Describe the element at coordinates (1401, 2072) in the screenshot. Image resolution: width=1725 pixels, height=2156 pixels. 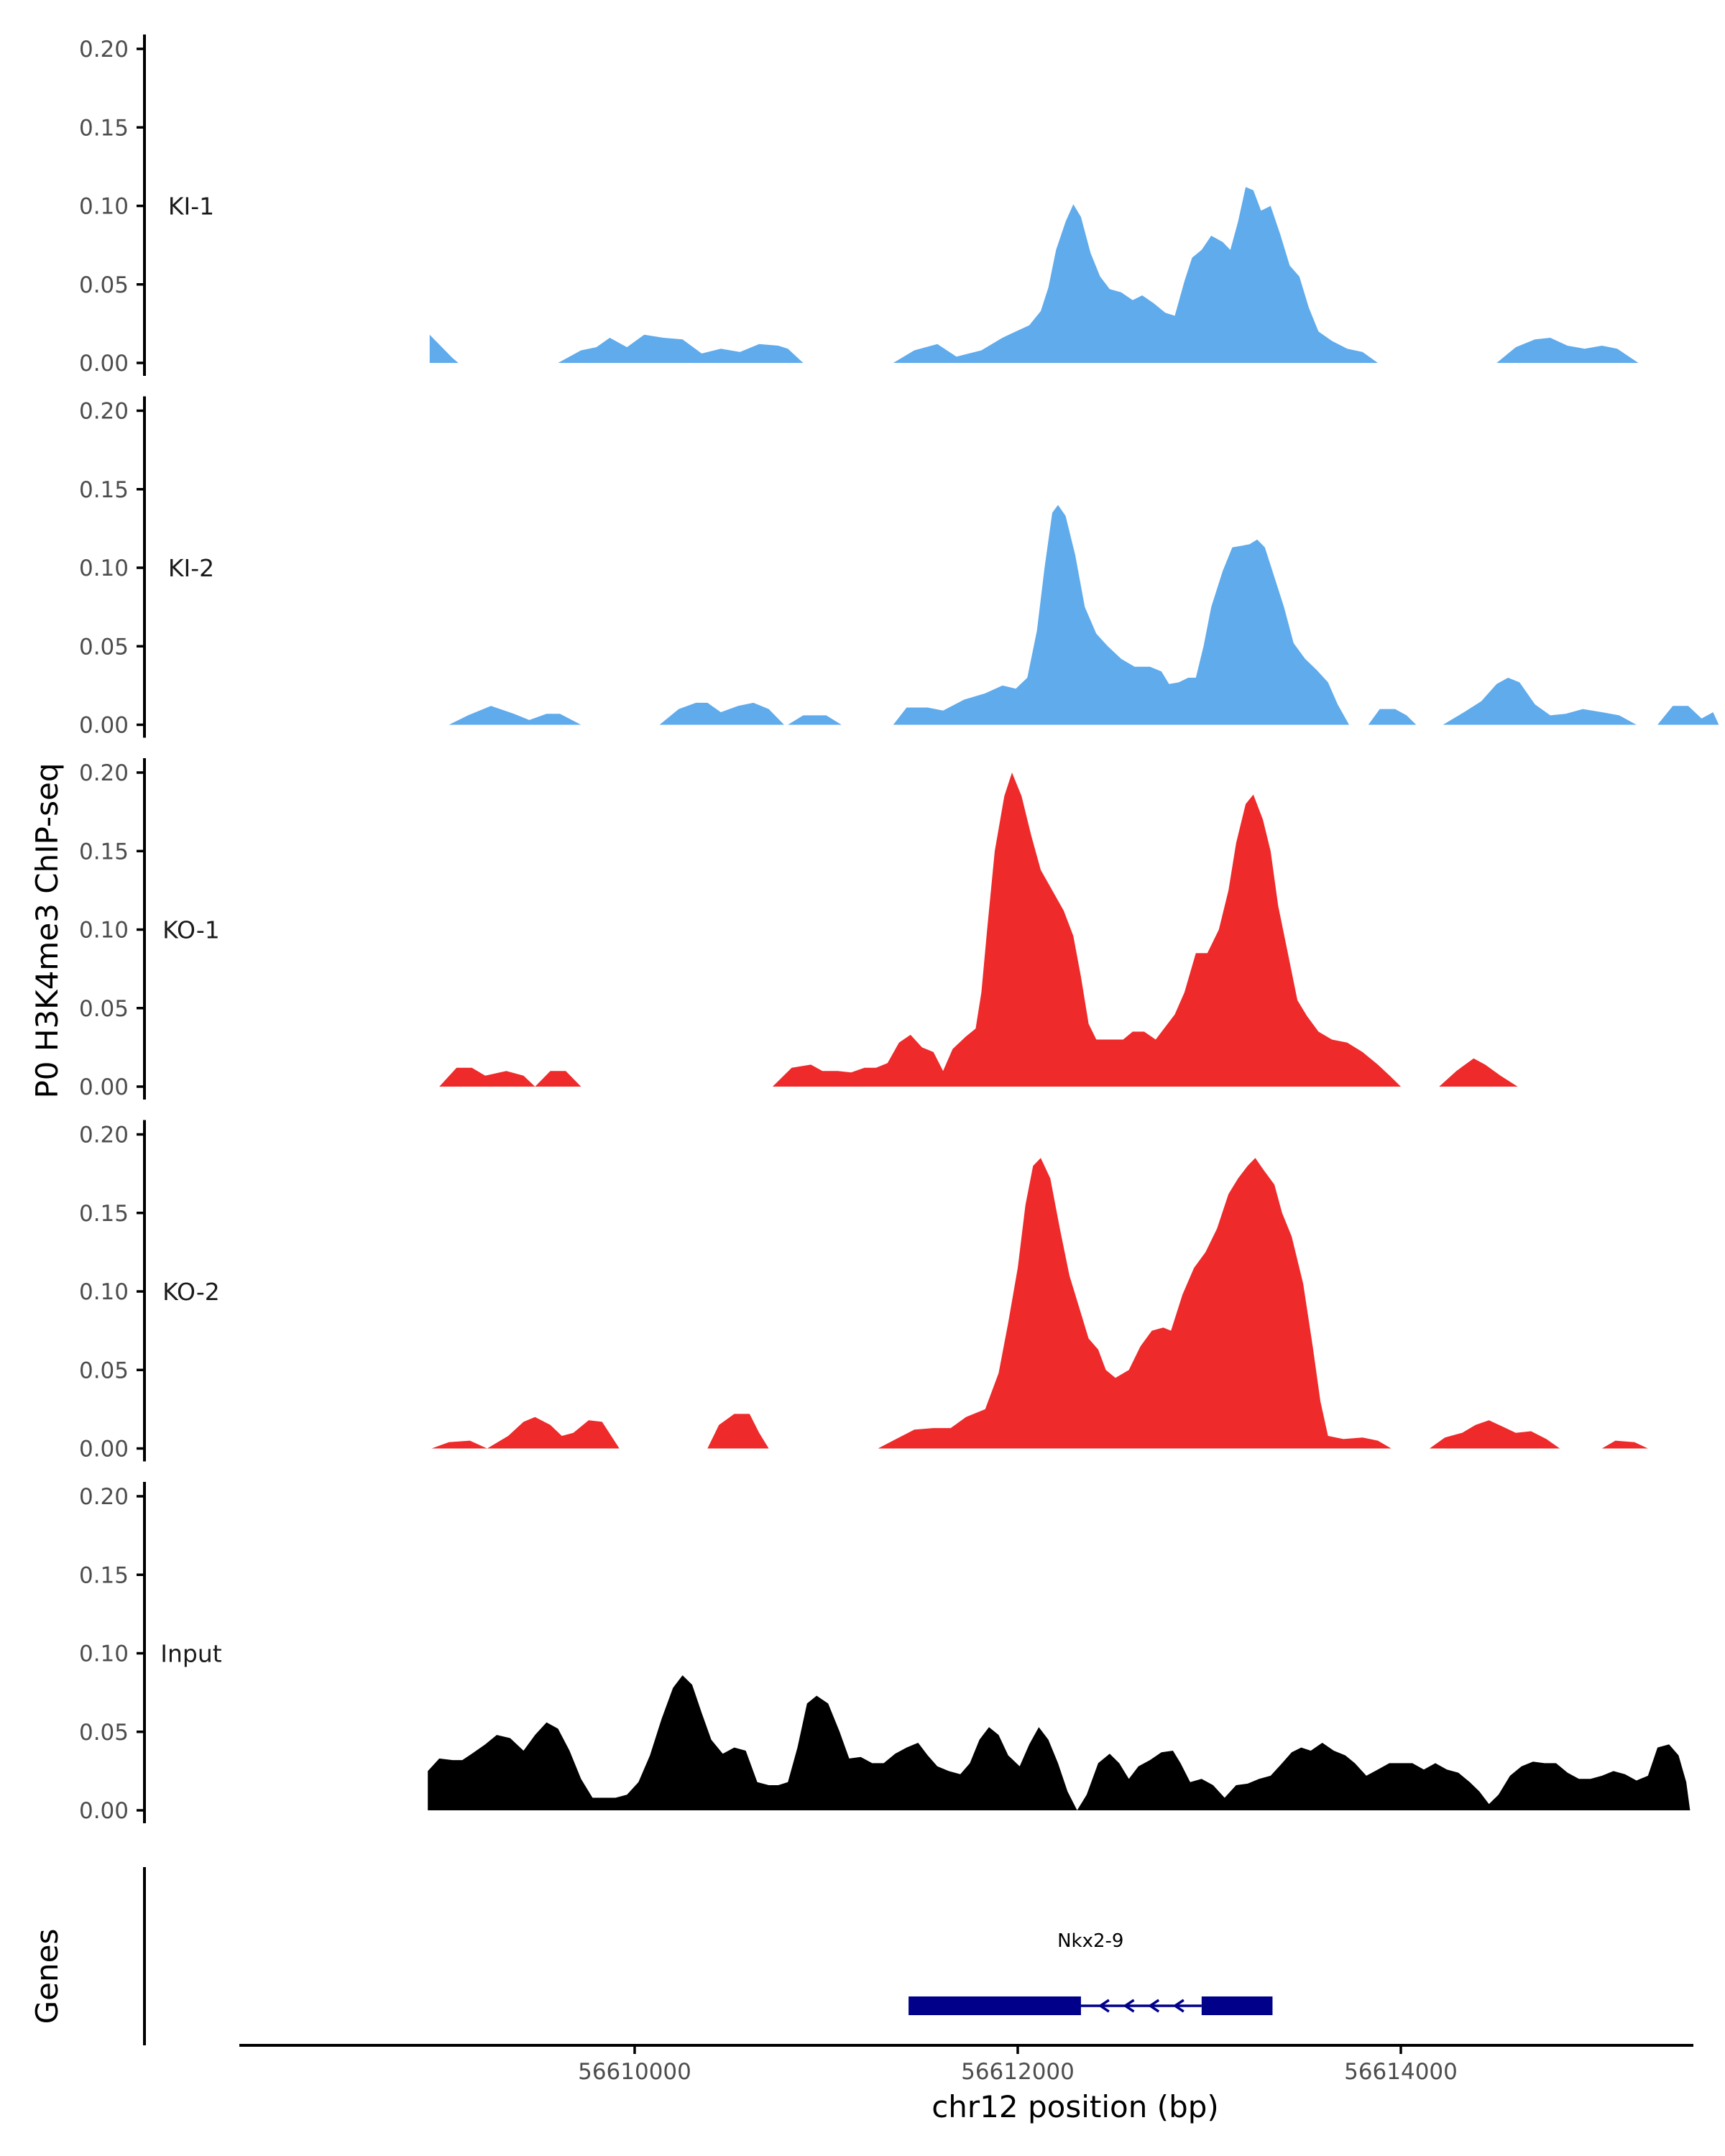
I see `x-tick-label: 56614000` at that location.